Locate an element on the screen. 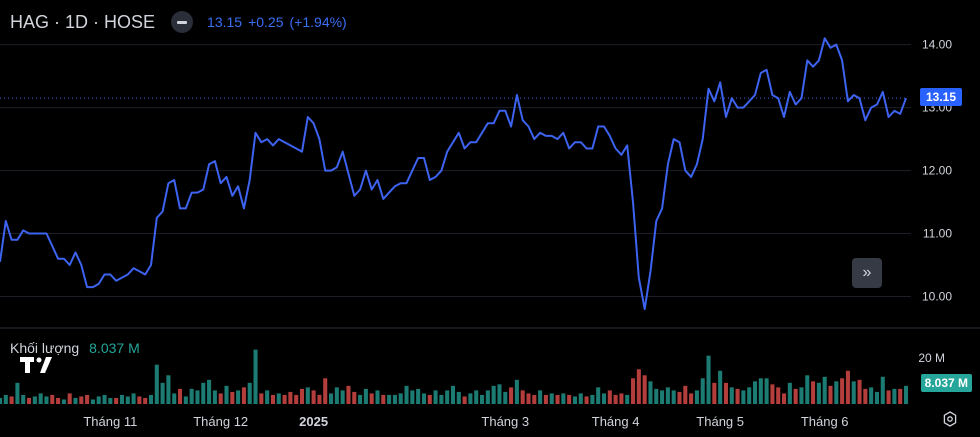  price-change: +0.25 is located at coordinates (266, 22).